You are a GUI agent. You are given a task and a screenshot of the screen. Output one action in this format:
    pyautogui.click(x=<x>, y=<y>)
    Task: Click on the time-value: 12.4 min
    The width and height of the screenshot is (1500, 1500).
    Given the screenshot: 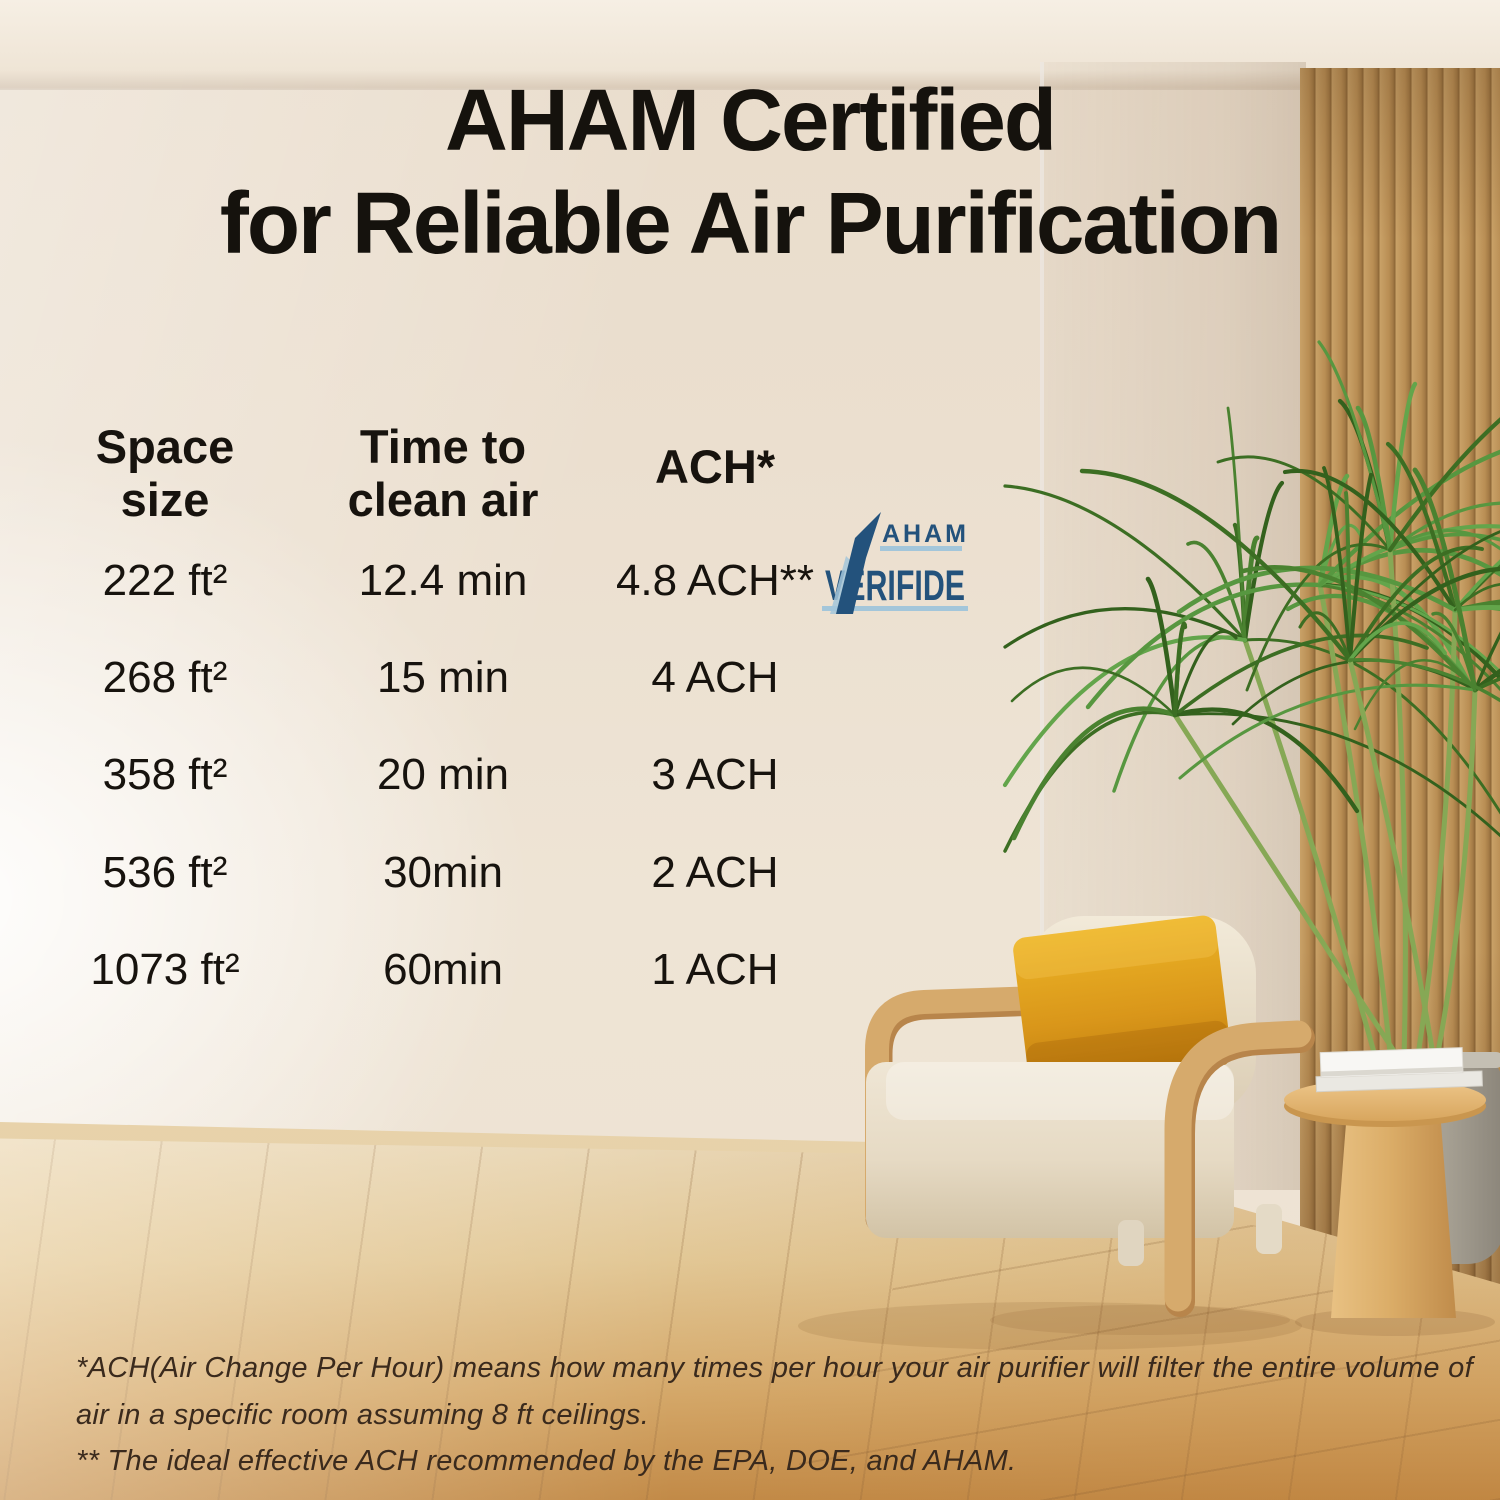 What is the action you would take?
    pyautogui.click(x=443, y=580)
    